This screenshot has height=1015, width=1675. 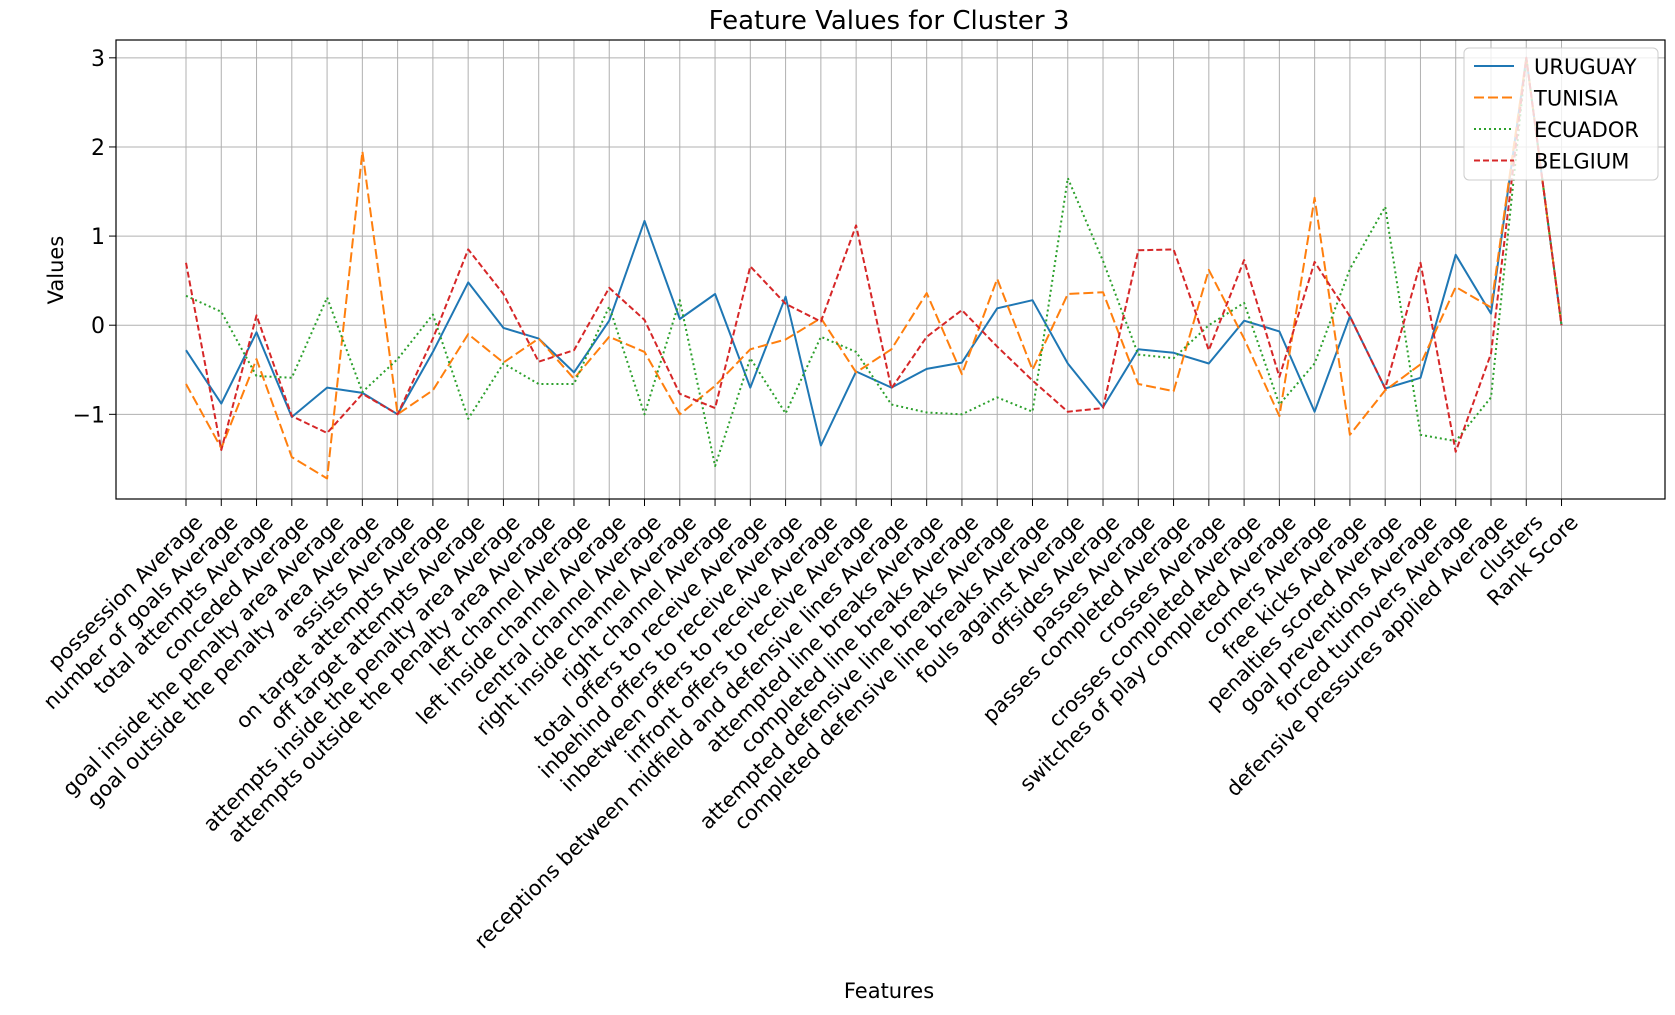 What do you see at coordinates (1581, 162) in the screenshot?
I see `legend-label: BELGIUM` at bounding box center [1581, 162].